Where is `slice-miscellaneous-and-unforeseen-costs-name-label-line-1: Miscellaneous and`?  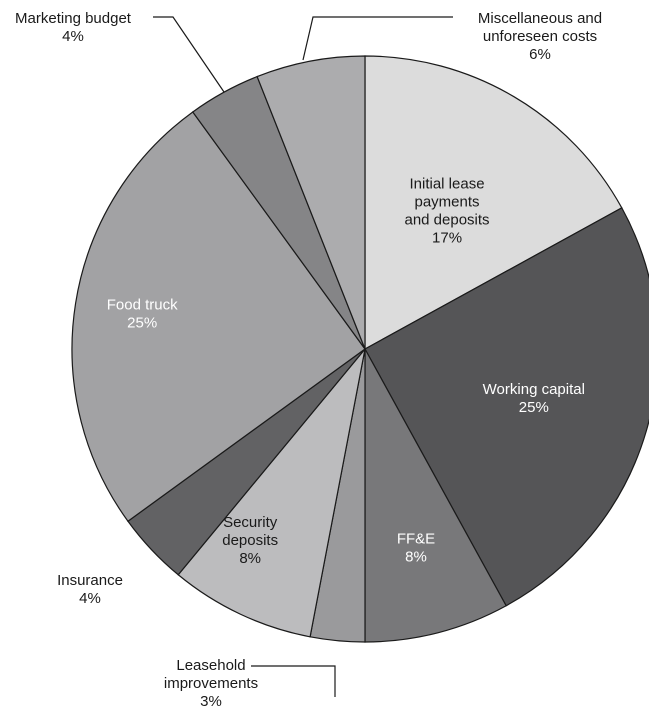
slice-miscellaneous-and-unforeseen-costs-name-label-line-1: Miscellaneous and is located at coordinates (540, 18).